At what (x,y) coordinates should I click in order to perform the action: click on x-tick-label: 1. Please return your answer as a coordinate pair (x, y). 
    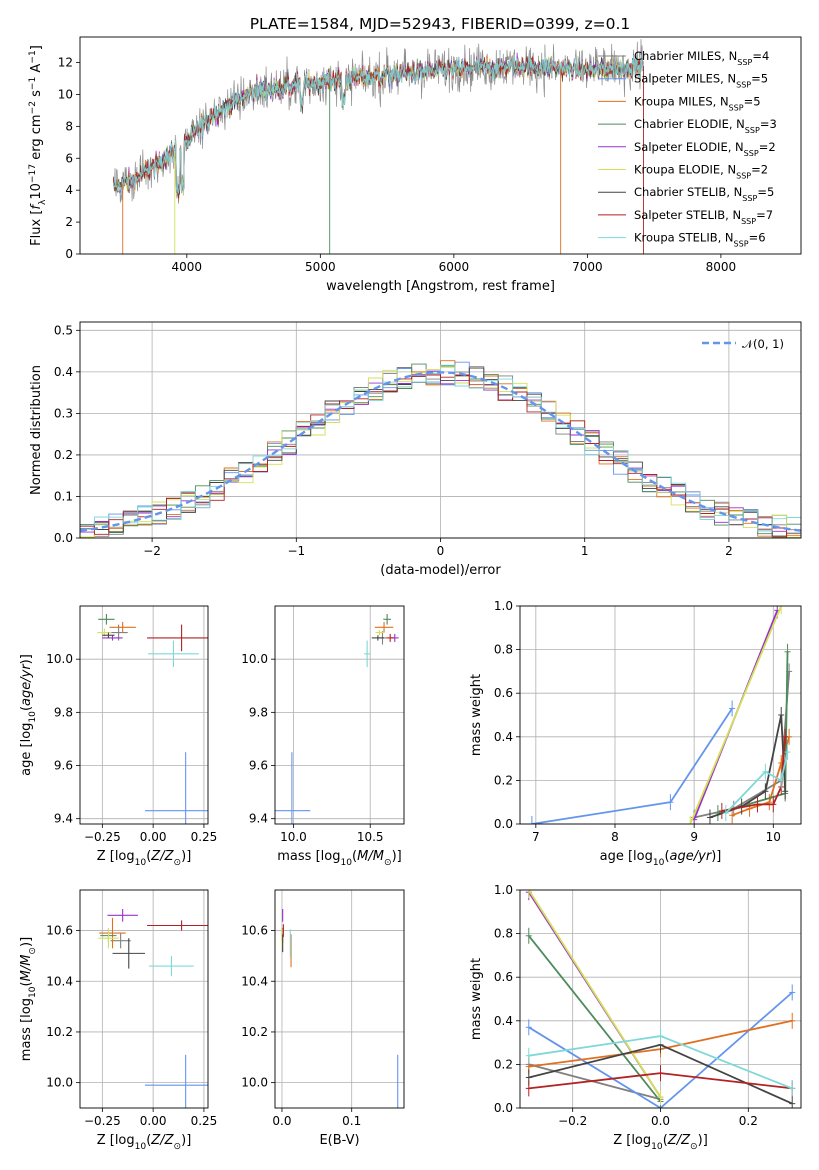
    Looking at the image, I should click on (585, 551).